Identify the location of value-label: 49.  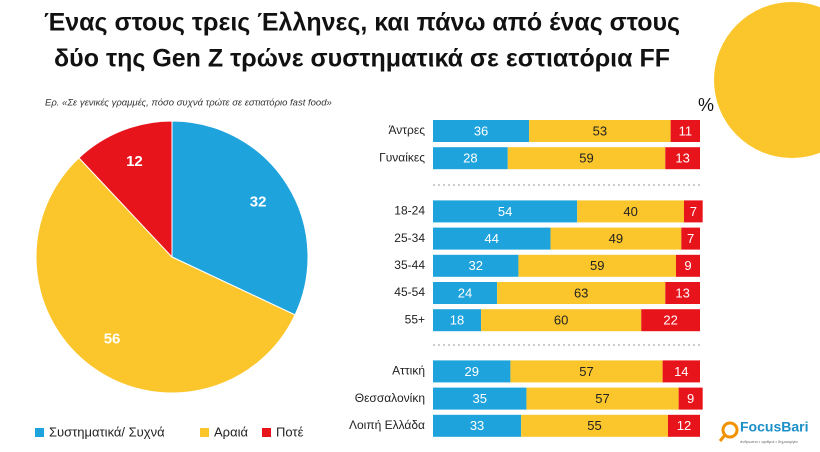
(616, 238).